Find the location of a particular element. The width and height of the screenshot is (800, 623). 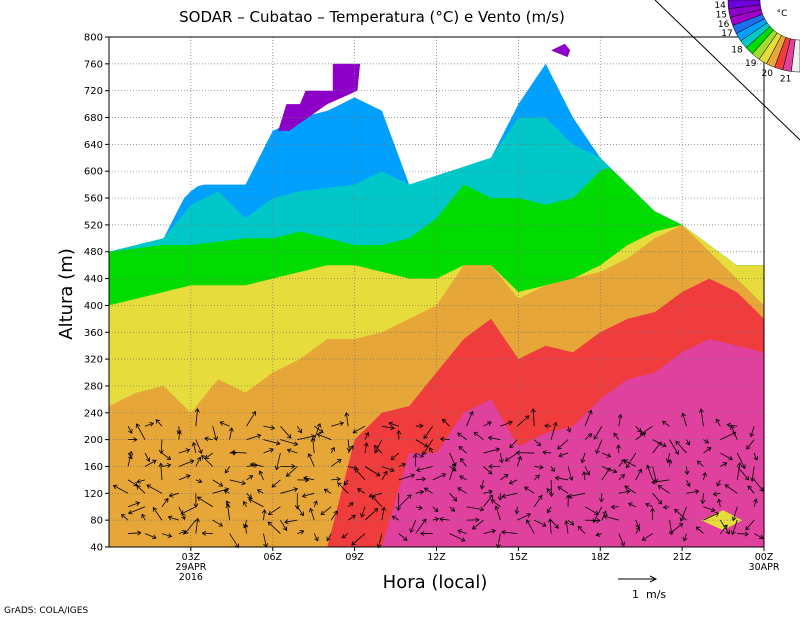

x-tick-label-9-0: 09Z is located at coordinates (354, 557).